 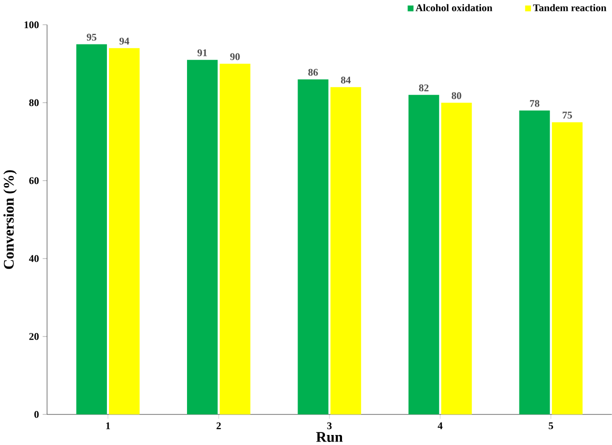 I want to click on x-tick-label: 1, so click(x=108, y=425).